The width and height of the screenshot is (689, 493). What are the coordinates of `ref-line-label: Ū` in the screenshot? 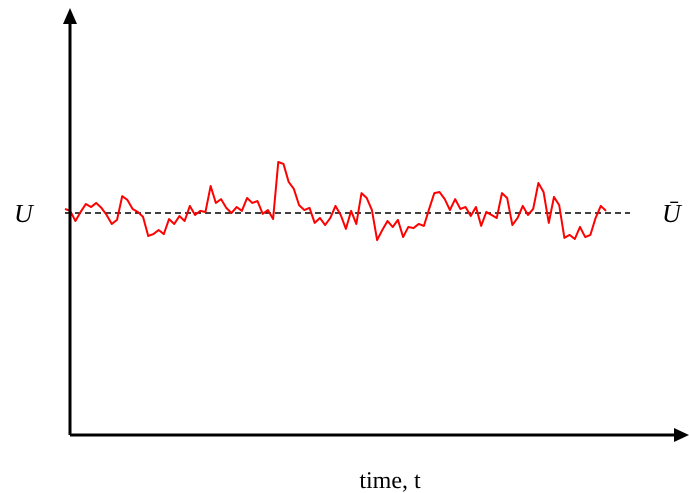 It's located at (672, 213).